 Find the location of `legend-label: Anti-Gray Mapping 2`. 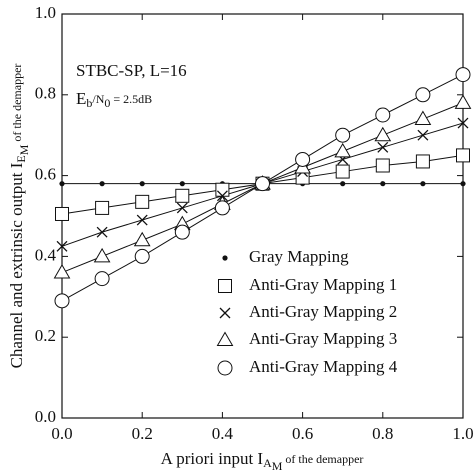

legend-label: Anti-Gray Mapping 2 is located at coordinates (323, 311).